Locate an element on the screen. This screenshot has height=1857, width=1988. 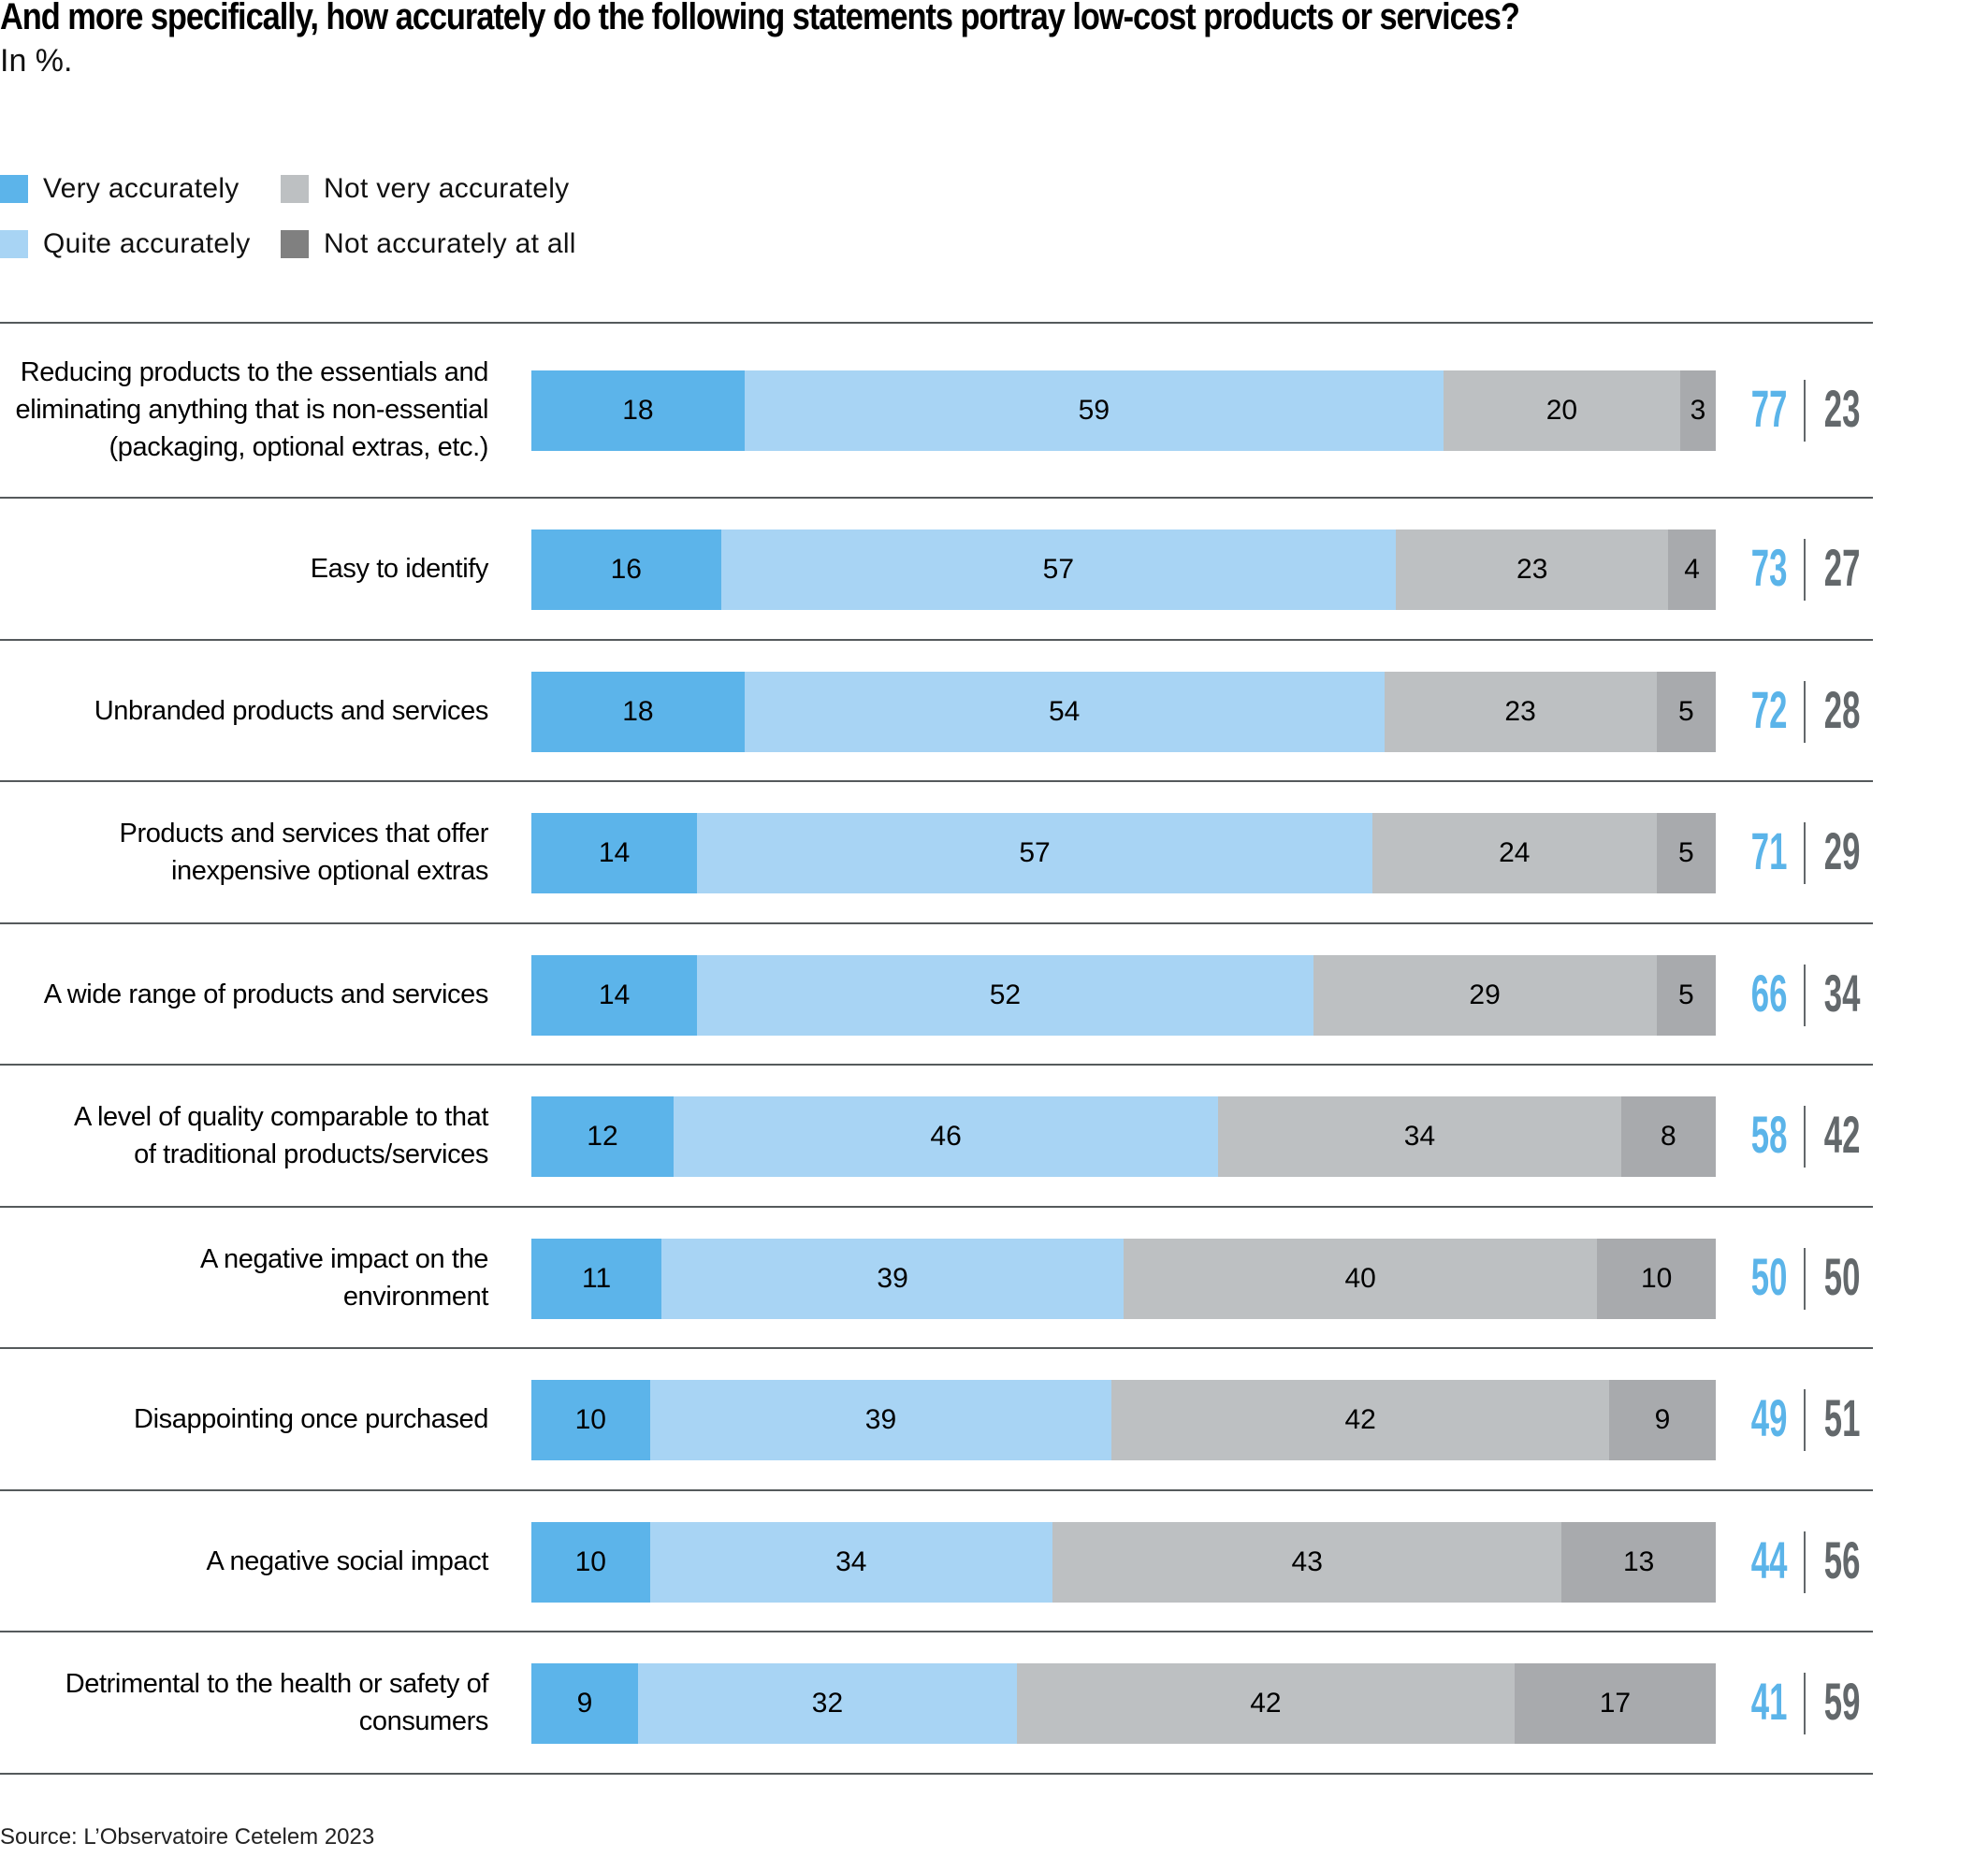
category-label: A wide range of products and services is located at coordinates (244, 995).